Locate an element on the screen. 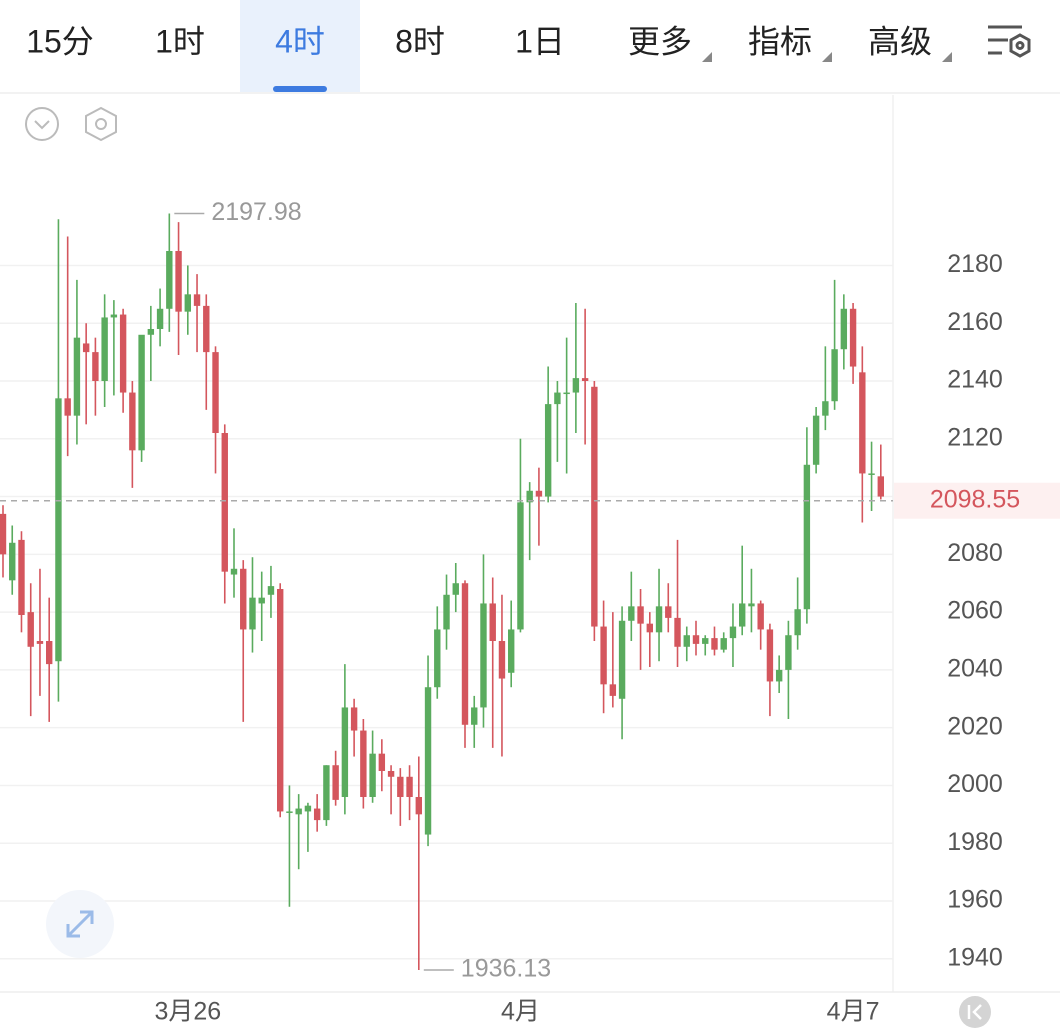 The height and width of the screenshot is (1036, 1060). chevron is located at coordinates (42, 125).